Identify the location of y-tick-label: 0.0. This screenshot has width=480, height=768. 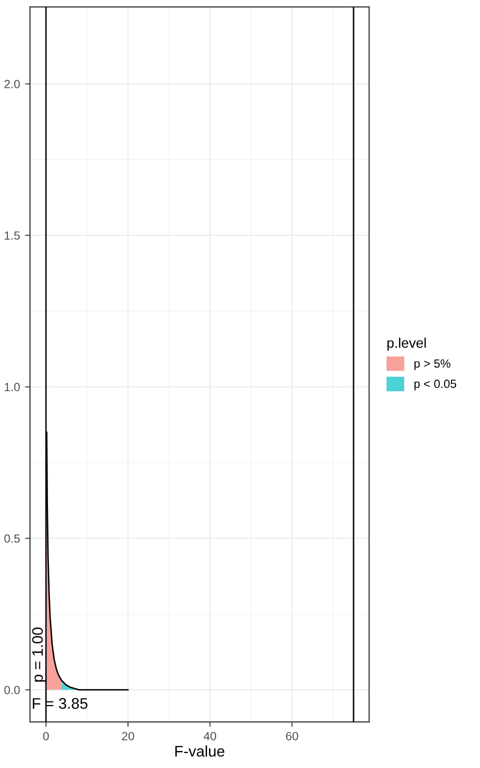
(12, 690).